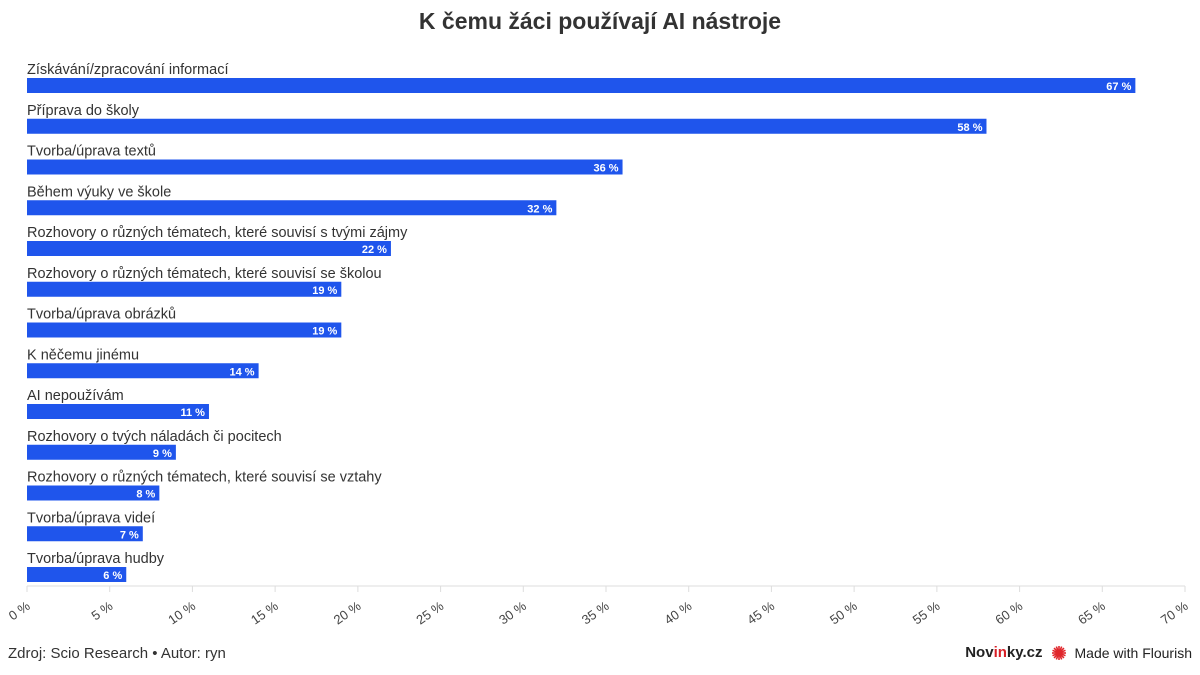 The image size is (1200, 675). I want to click on data-label: 14 %, so click(242, 372).